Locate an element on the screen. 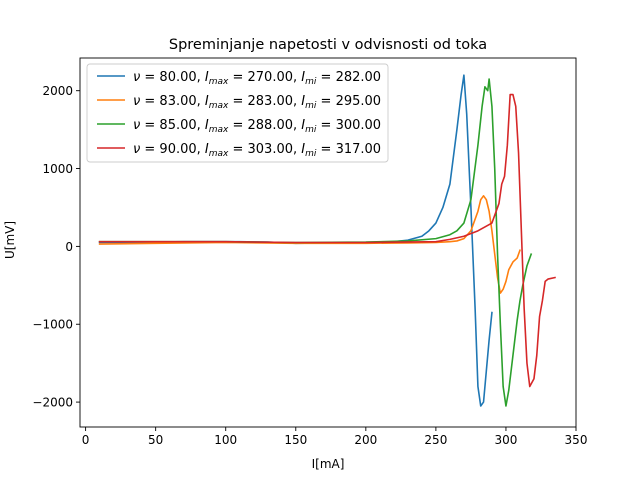  legend-label-2: ν = 85.00, Imax = 288.00, Imi = 300.00 is located at coordinates (257, 126).